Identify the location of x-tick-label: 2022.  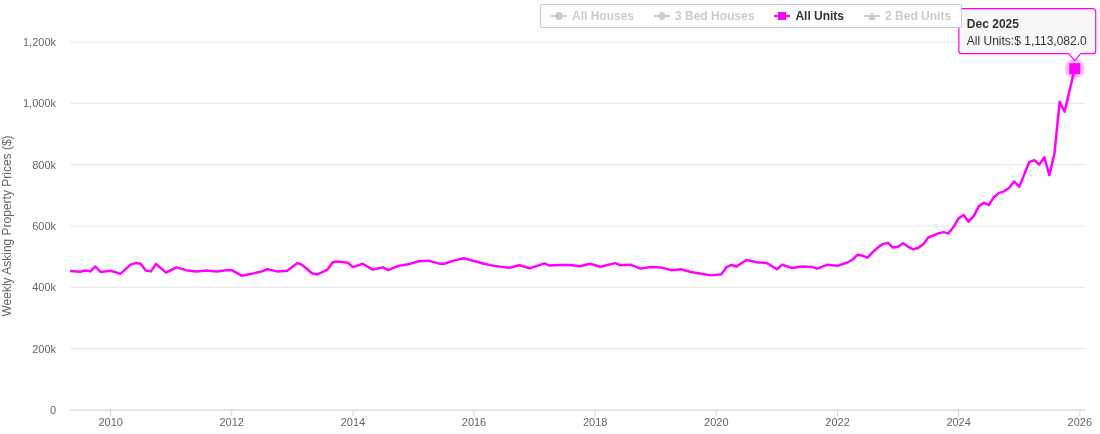
(837, 421).